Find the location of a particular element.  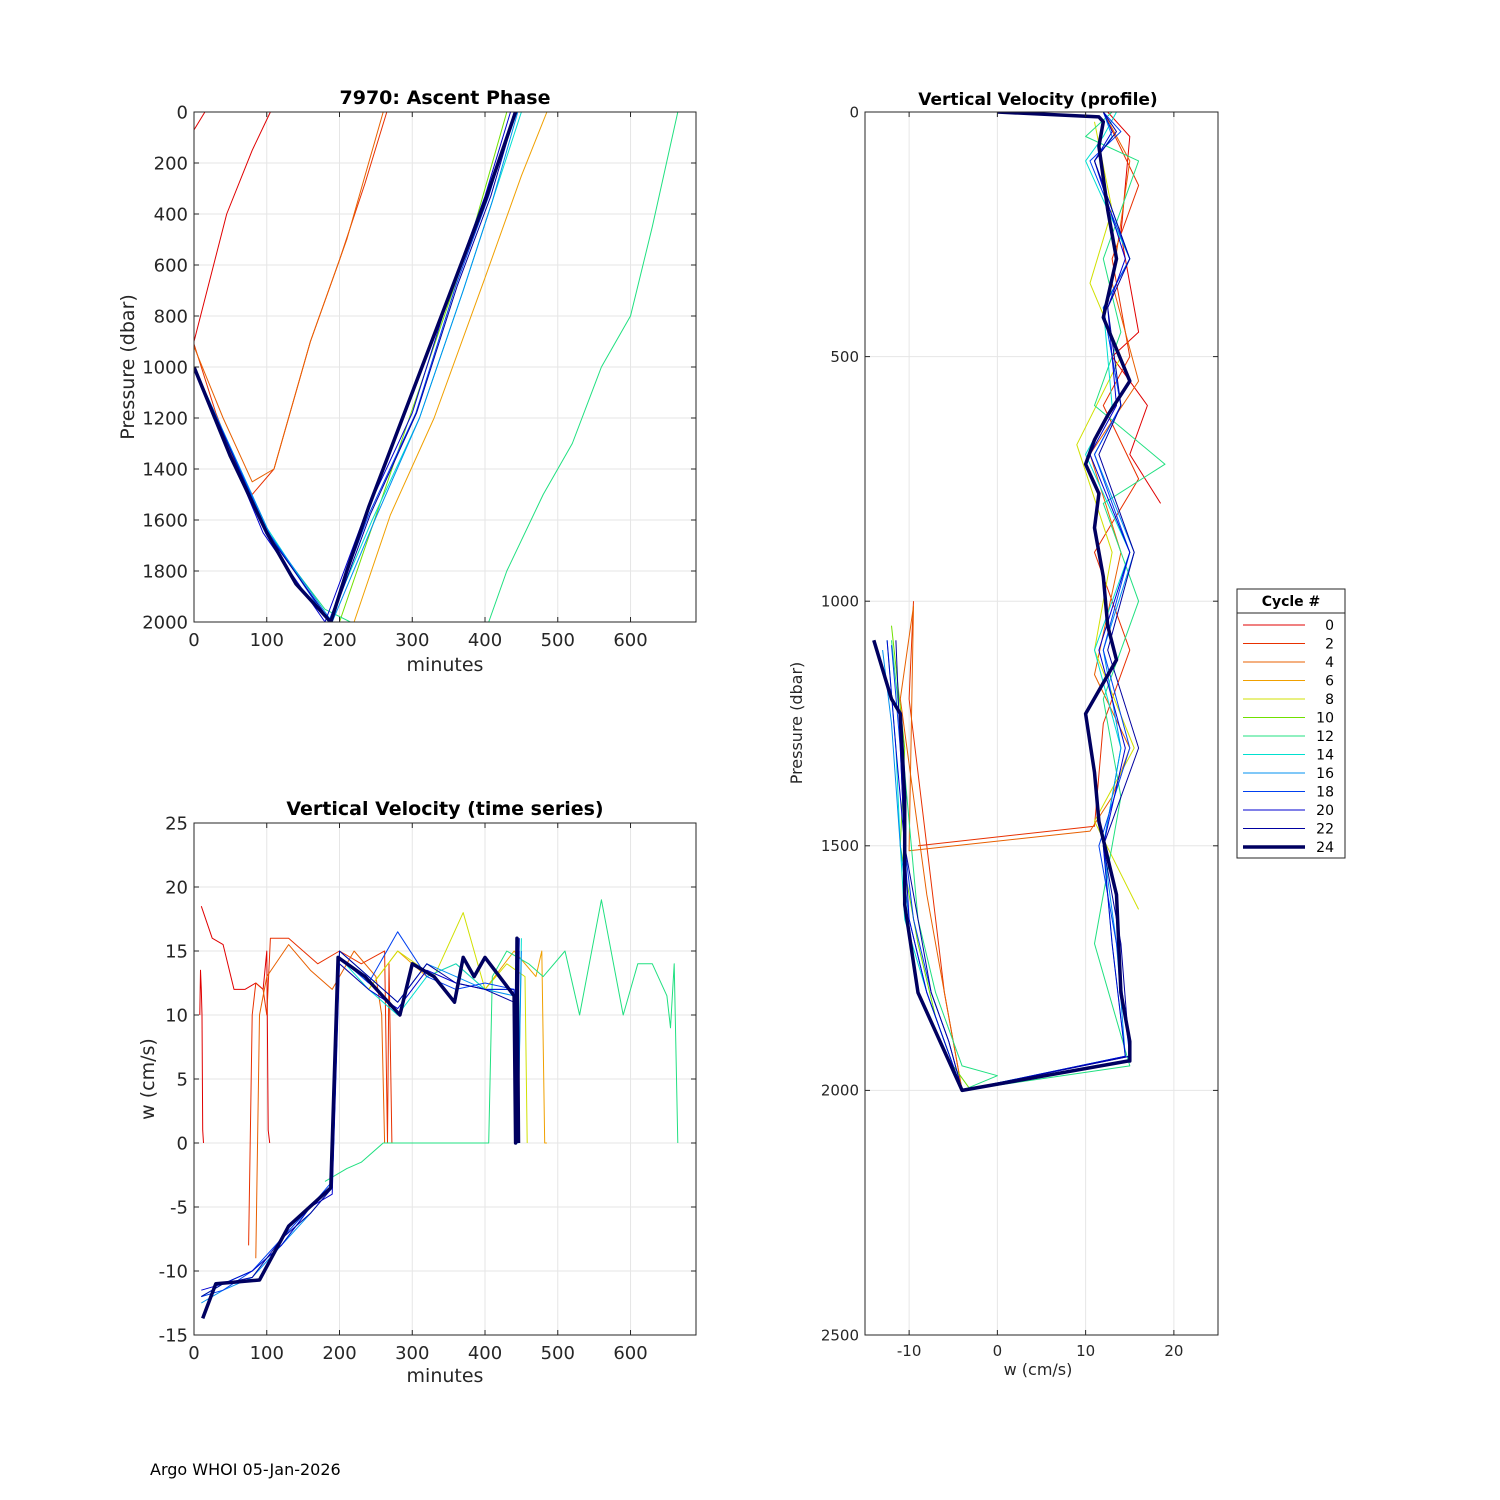

ascent-xtick-label: 500 is located at coordinates (558, 640).